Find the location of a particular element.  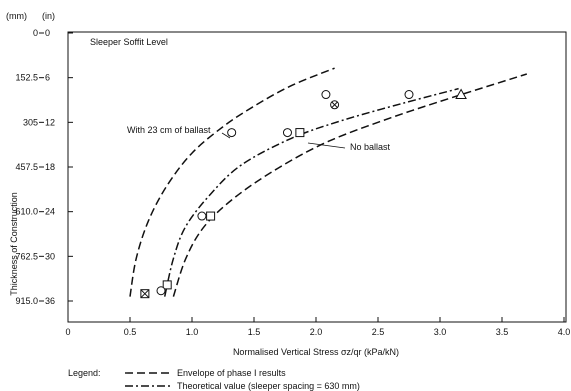

x-tick-label: 0.5 is located at coordinates (130, 332).